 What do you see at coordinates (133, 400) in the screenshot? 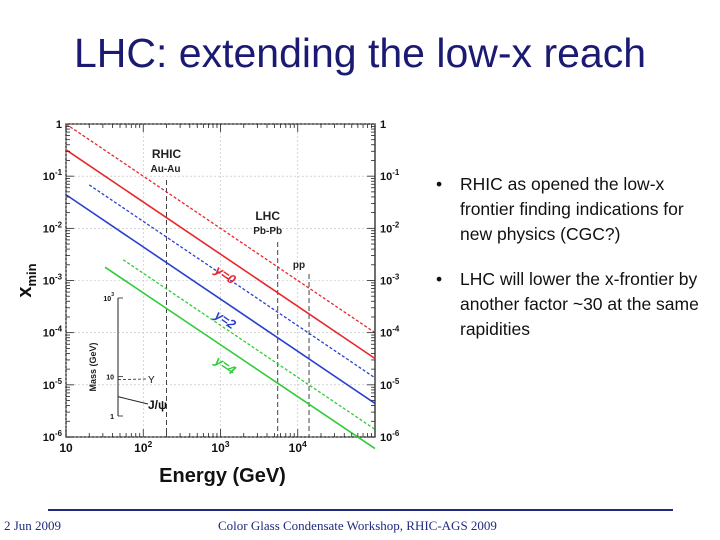
I see `jpsi-marker-line` at bounding box center [133, 400].